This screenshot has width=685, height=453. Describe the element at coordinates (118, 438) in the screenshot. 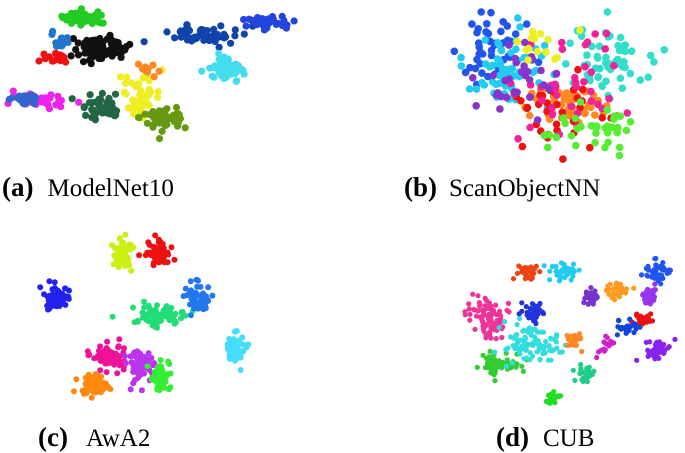

I see `panel-title: AwA2` at that location.